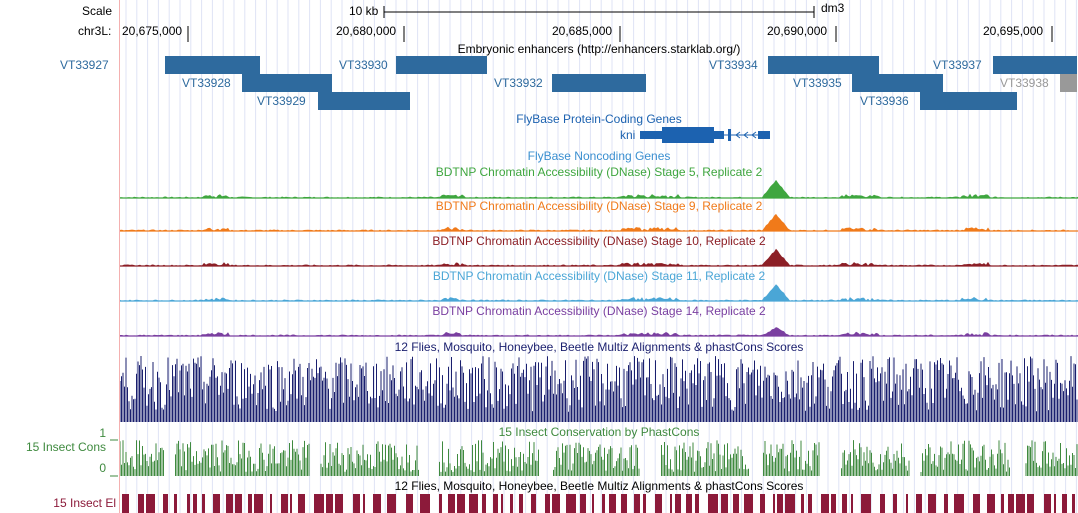 The width and height of the screenshot is (1078, 513). Describe the element at coordinates (599, 119) in the screenshot. I see `protein-coding-track-title: FlyBase Protein-Coding Genes` at that location.